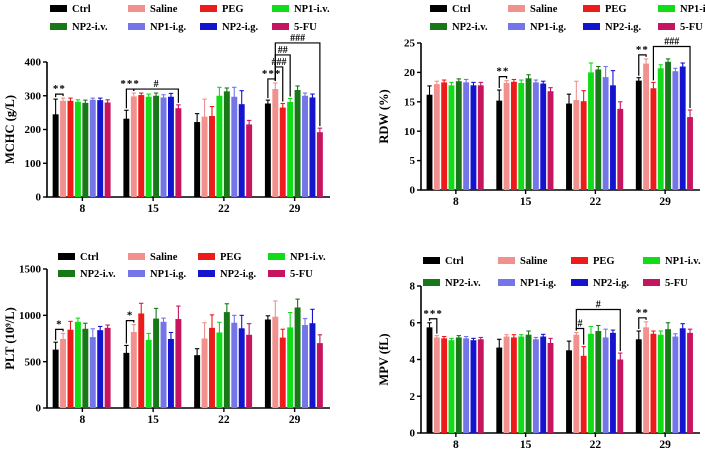 The height and width of the screenshot is (458, 705). What do you see at coordinates (521, 385) in the screenshot?
I see `bar-NP1-i.v.-day15` at bounding box center [521, 385].